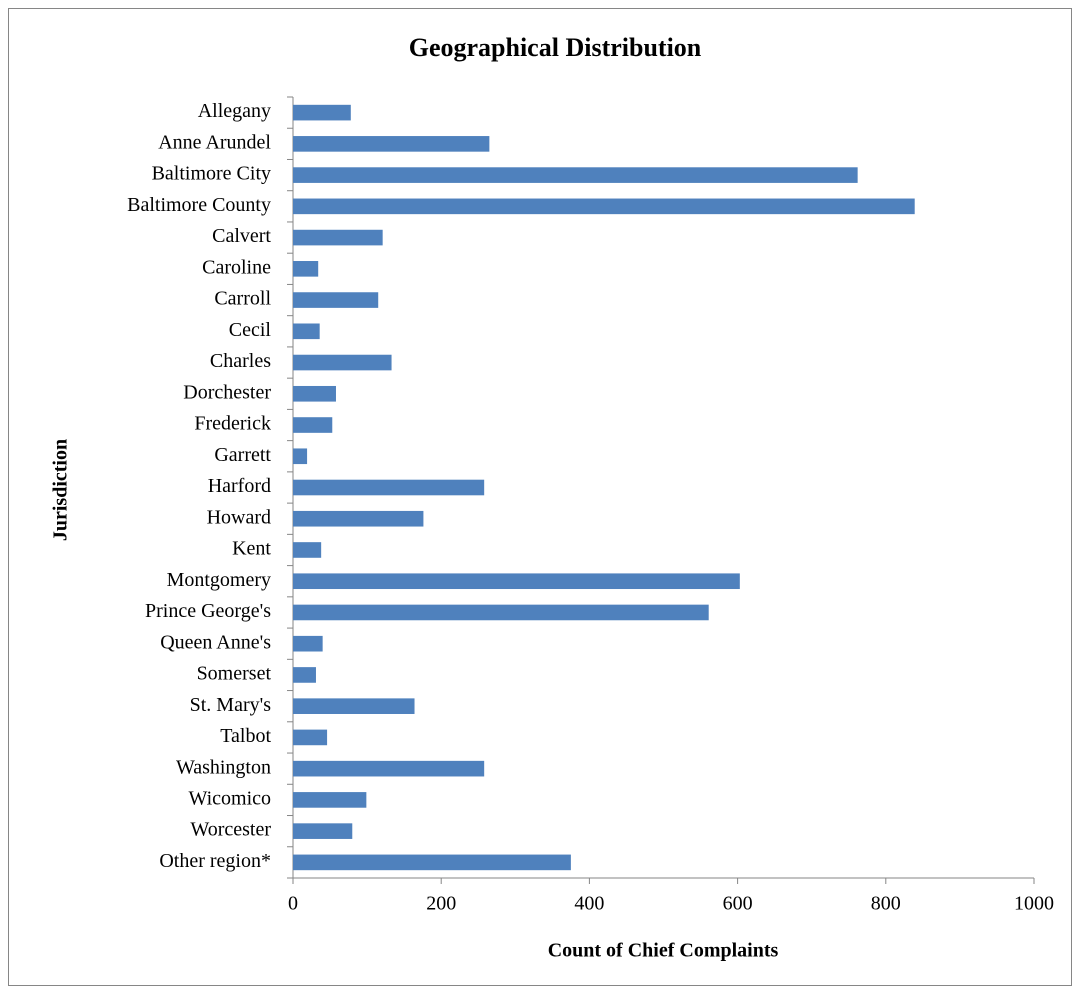 This screenshot has height=994, width=1080. I want to click on y-tick-label: Caroline, so click(236, 267).